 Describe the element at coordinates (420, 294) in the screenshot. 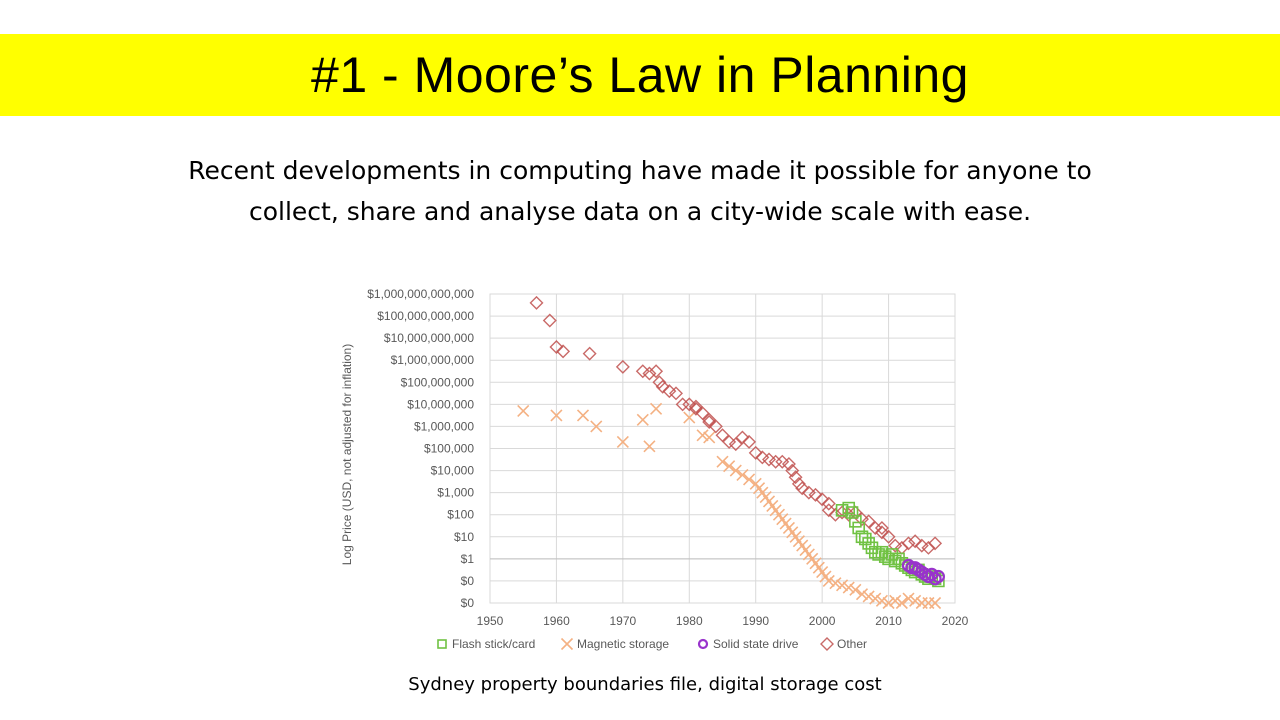

I see `y-tick-label: $1,000,000,000,000` at that location.